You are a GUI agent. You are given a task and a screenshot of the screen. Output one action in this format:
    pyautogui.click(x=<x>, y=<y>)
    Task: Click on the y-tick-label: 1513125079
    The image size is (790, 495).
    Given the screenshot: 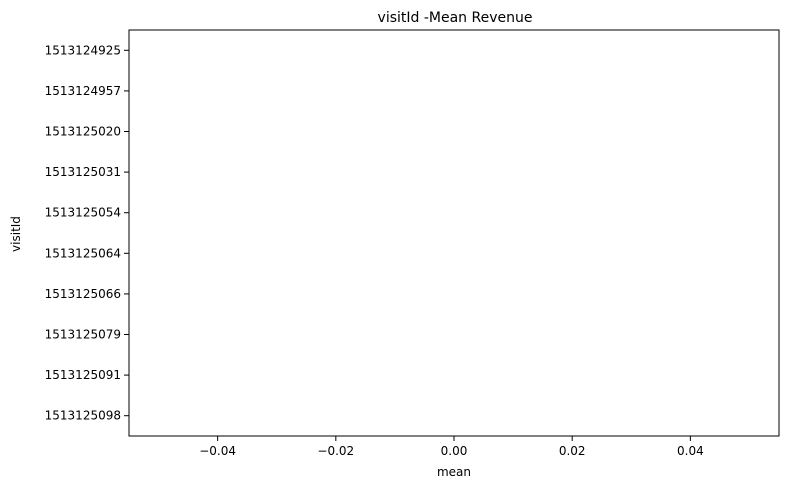 What is the action you would take?
    pyautogui.click(x=83, y=335)
    